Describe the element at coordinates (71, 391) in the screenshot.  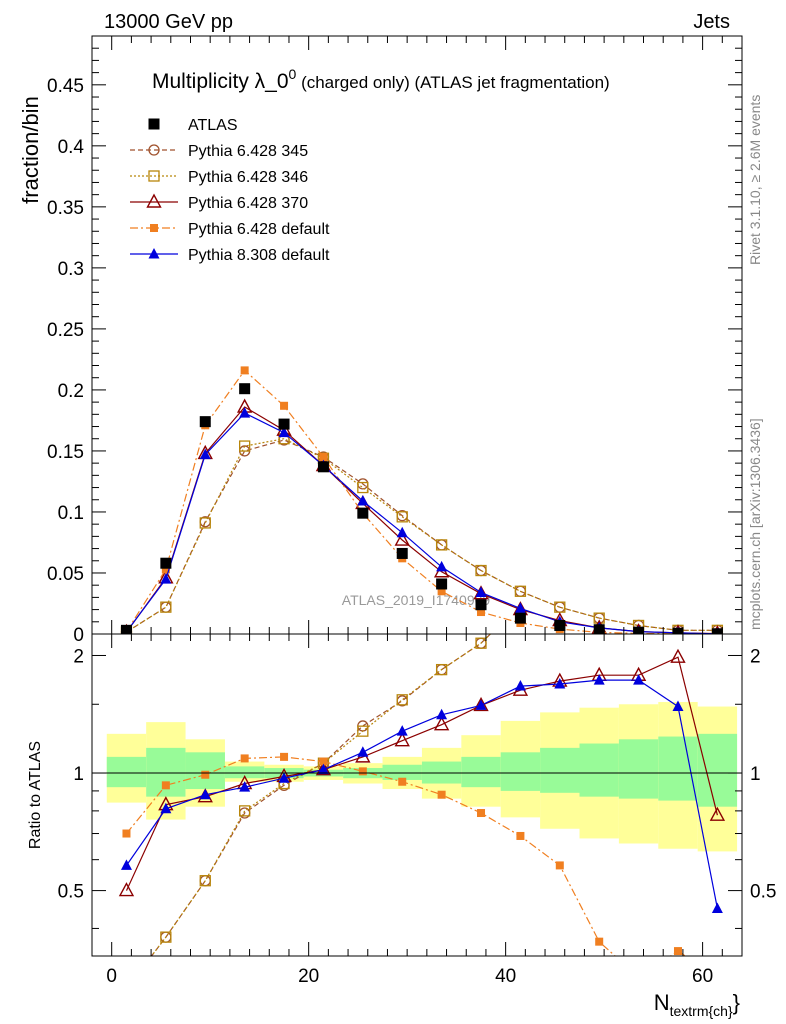
I see `main-y-tick-label: 0.2` at that location.